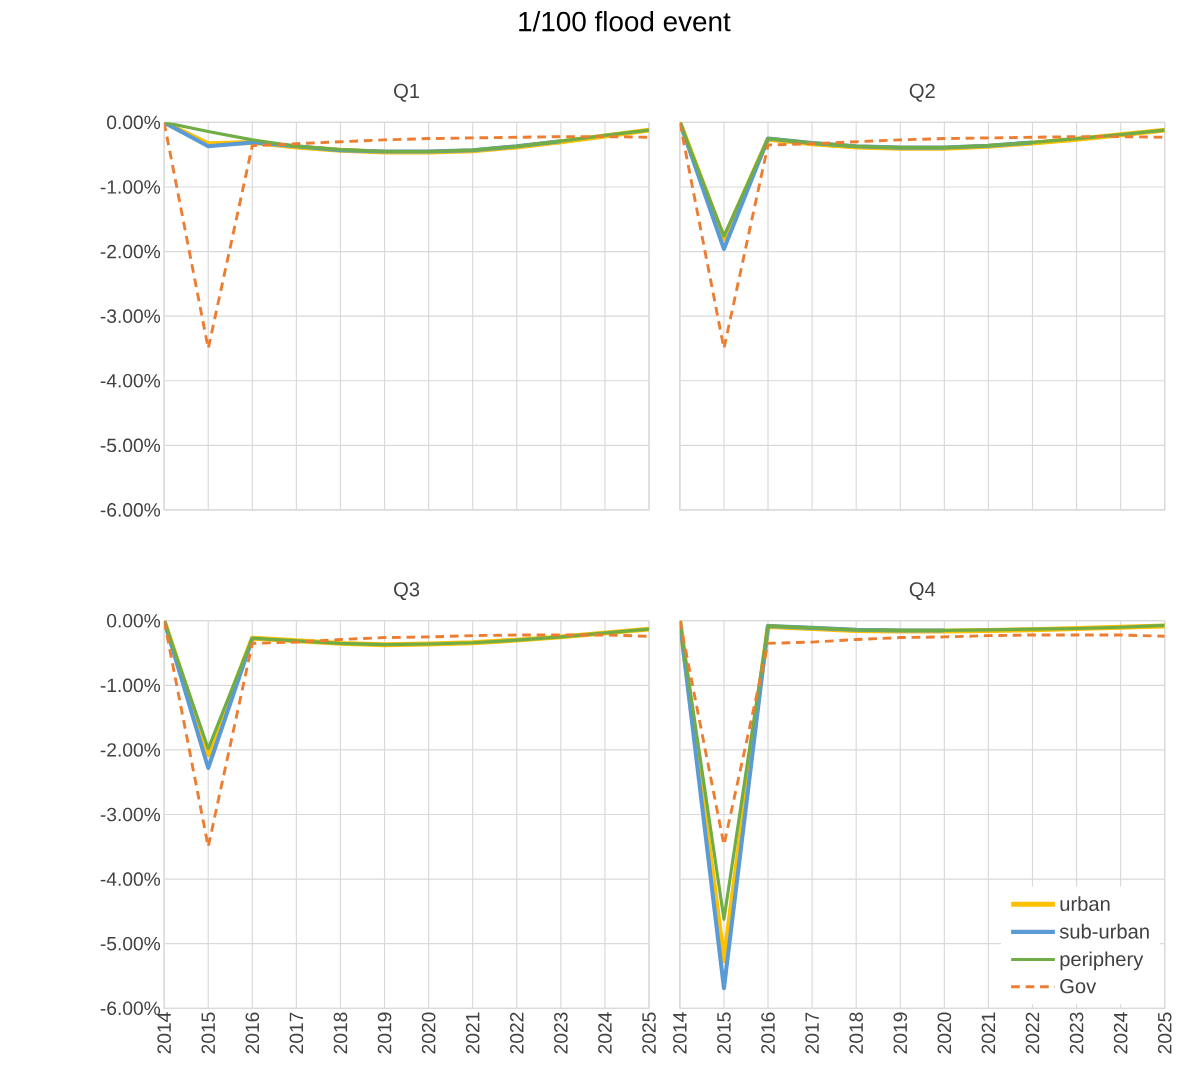 The width and height of the screenshot is (1184, 1075). What do you see at coordinates (407, 92) in the screenshot?
I see `chart-title: Q1` at bounding box center [407, 92].